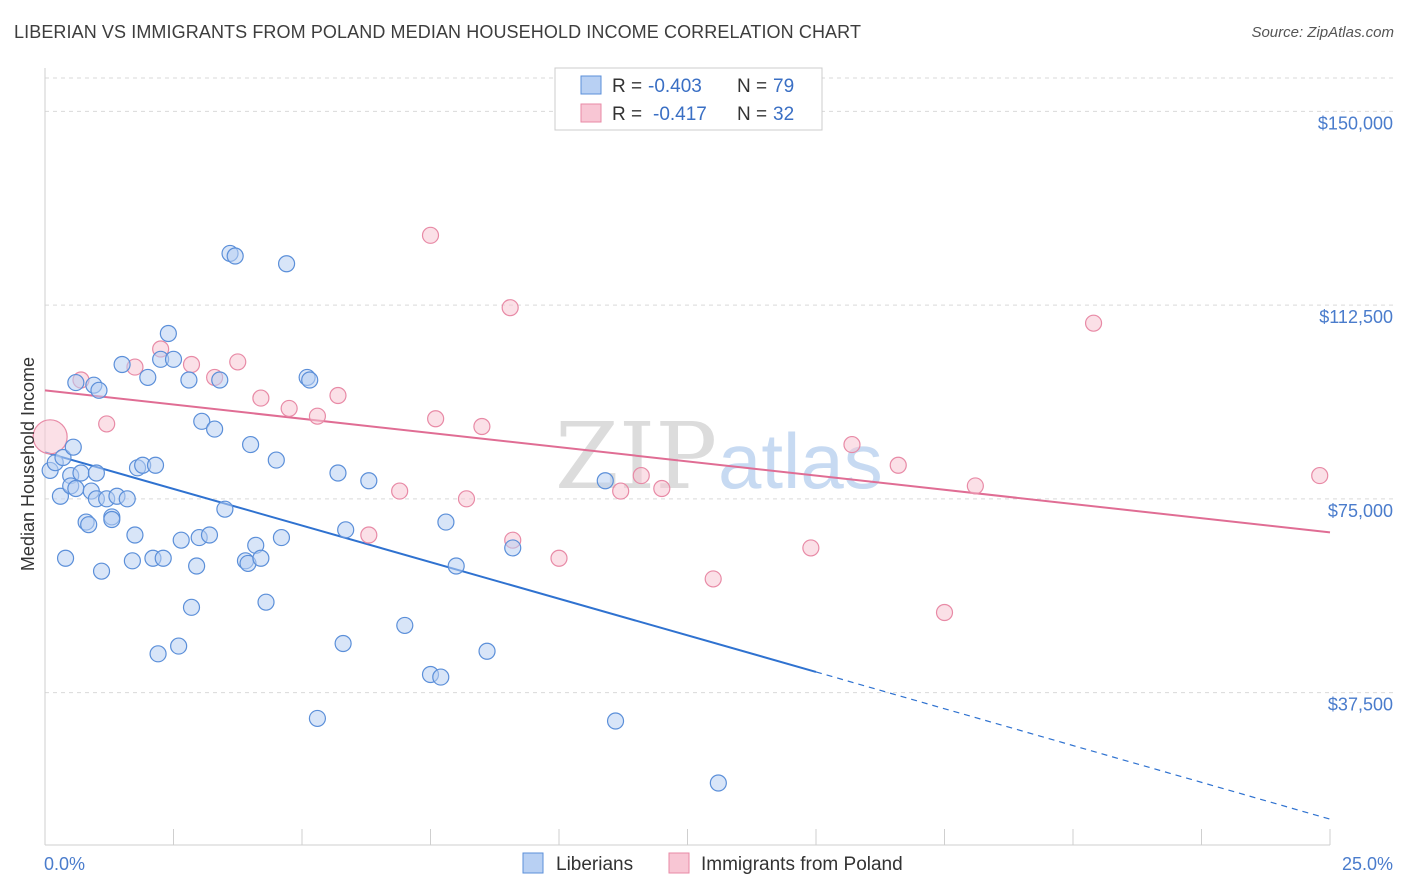 The height and width of the screenshot is (892, 1406). Describe the element at coordinates (802, 864) in the screenshot. I see `series-legend-label-poland: Immigrants from Poland` at that location.